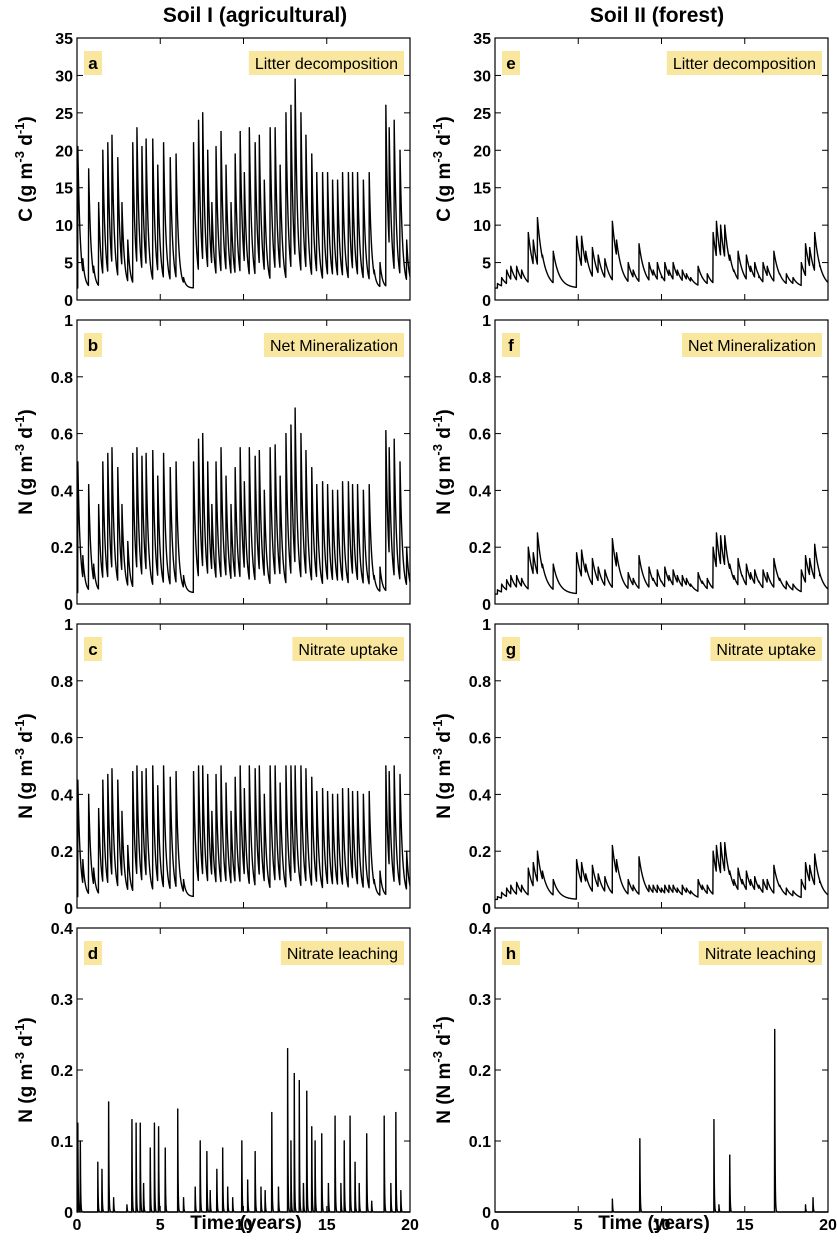 The width and height of the screenshot is (837, 1242). I want to click on y-tick-label-e-4: 20, so click(482, 151).